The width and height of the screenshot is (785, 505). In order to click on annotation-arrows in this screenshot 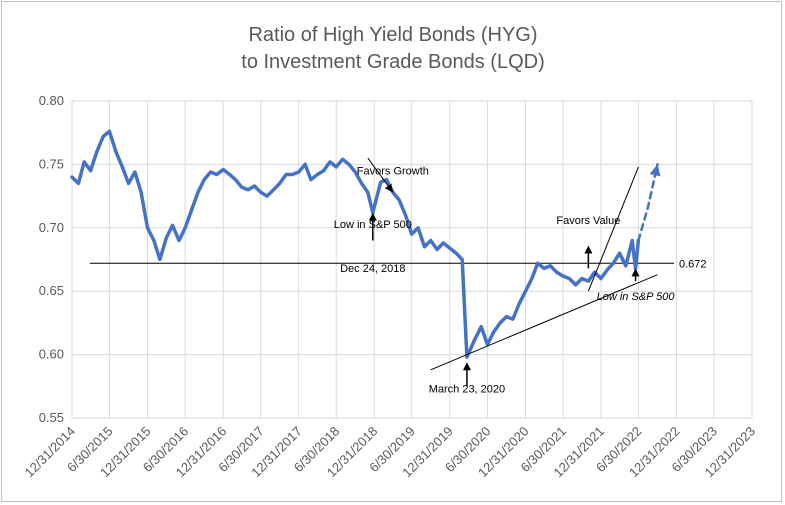, I will do `click(504, 299)`.